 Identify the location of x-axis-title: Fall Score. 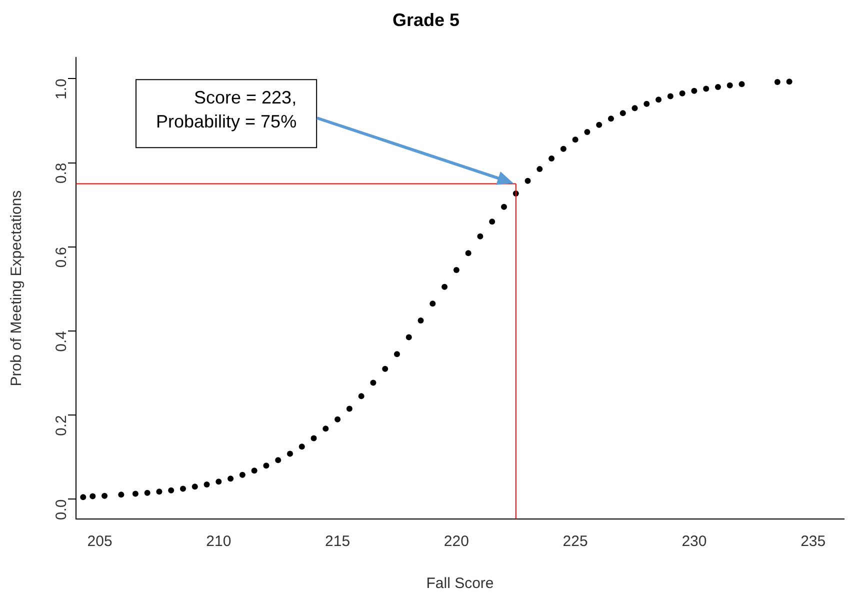
(460, 583).